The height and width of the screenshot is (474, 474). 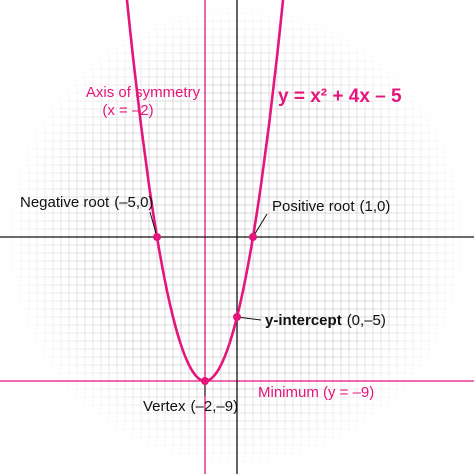 I want to click on point-name: Vertex, so click(x=164, y=406).